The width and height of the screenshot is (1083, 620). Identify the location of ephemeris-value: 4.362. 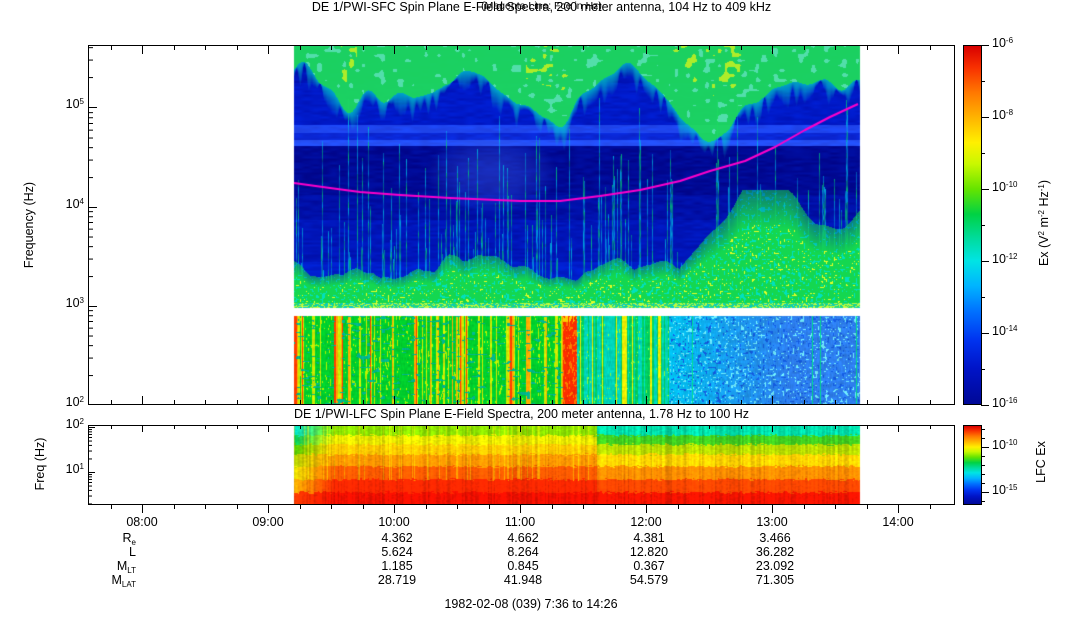
(397, 538).